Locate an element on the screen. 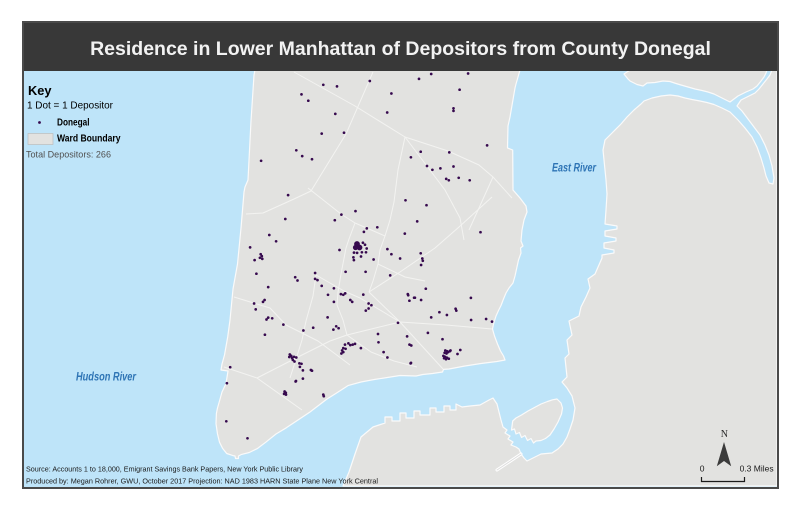 The height and width of the screenshot is (511, 800). svg-text: Total Depositors: 266 is located at coordinates (68, 155).